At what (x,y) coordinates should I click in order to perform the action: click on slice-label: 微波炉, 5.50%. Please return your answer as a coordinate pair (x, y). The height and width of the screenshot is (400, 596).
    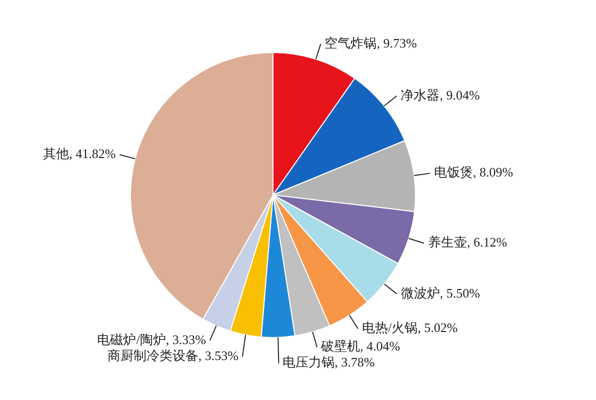
    Looking at the image, I should click on (440, 292).